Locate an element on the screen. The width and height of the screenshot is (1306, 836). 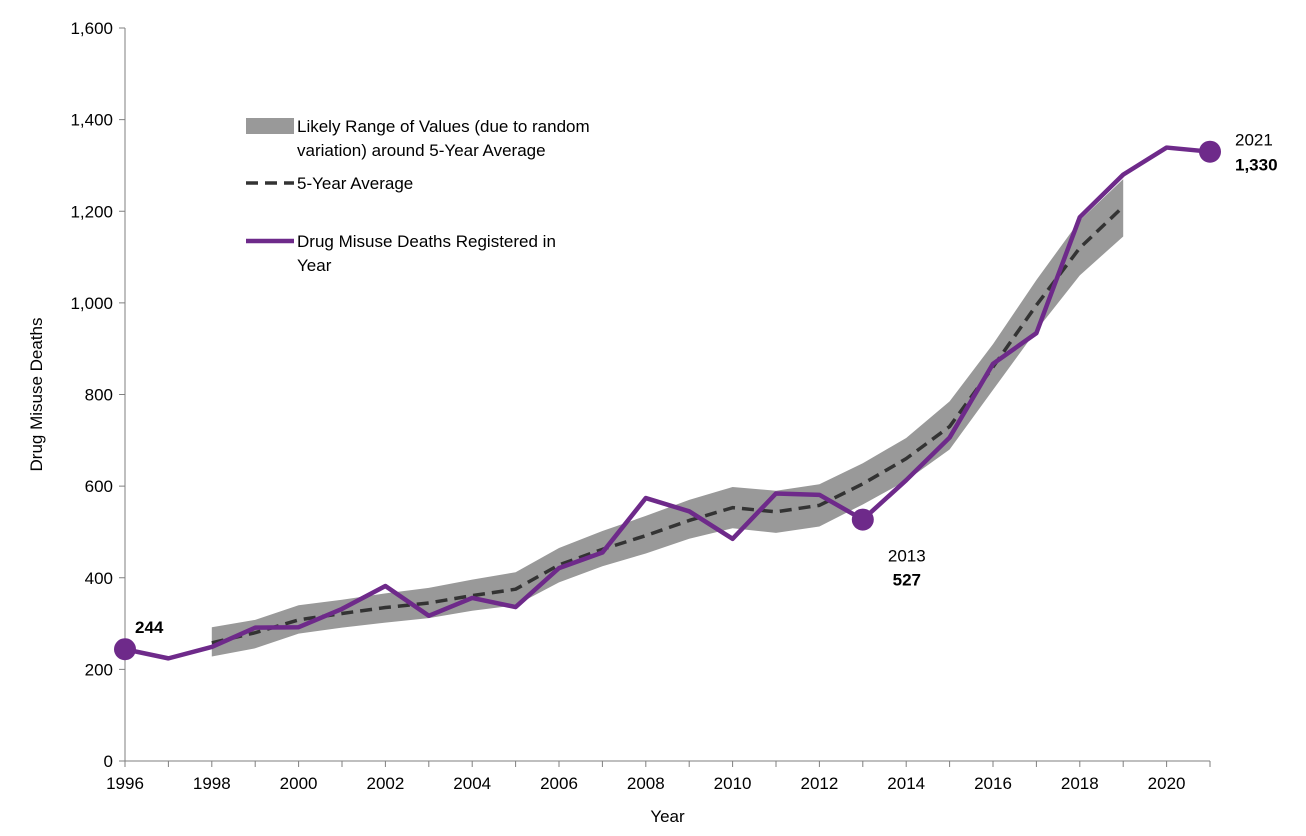
deaths-point-2000 is located at coordinates (299, 627).